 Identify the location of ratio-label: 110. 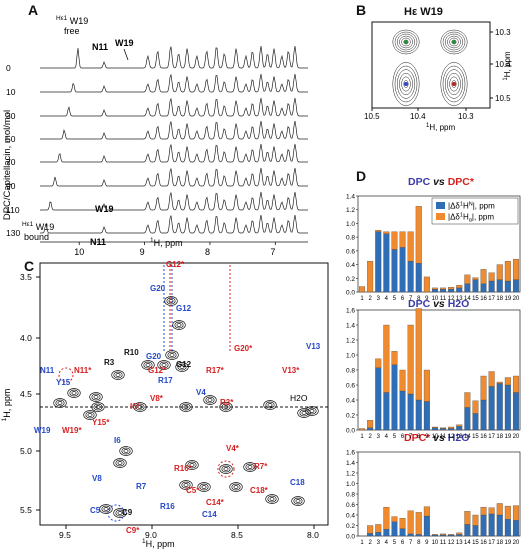
(13, 210).